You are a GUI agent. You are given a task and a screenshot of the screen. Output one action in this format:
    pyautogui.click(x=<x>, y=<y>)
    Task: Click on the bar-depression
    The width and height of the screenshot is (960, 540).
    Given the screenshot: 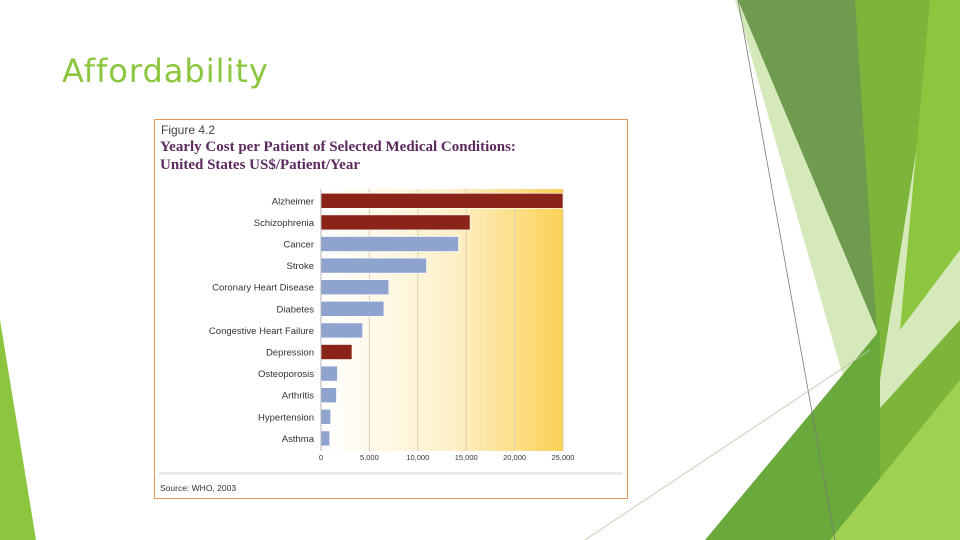 What is the action you would take?
    pyautogui.click(x=336, y=352)
    